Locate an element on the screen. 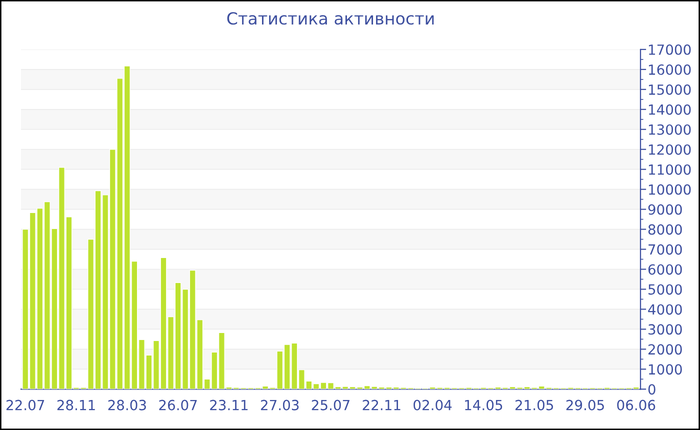 Image resolution: width=700 pixels, height=430 pixels. y-tick-label: 7000 is located at coordinates (665, 249).